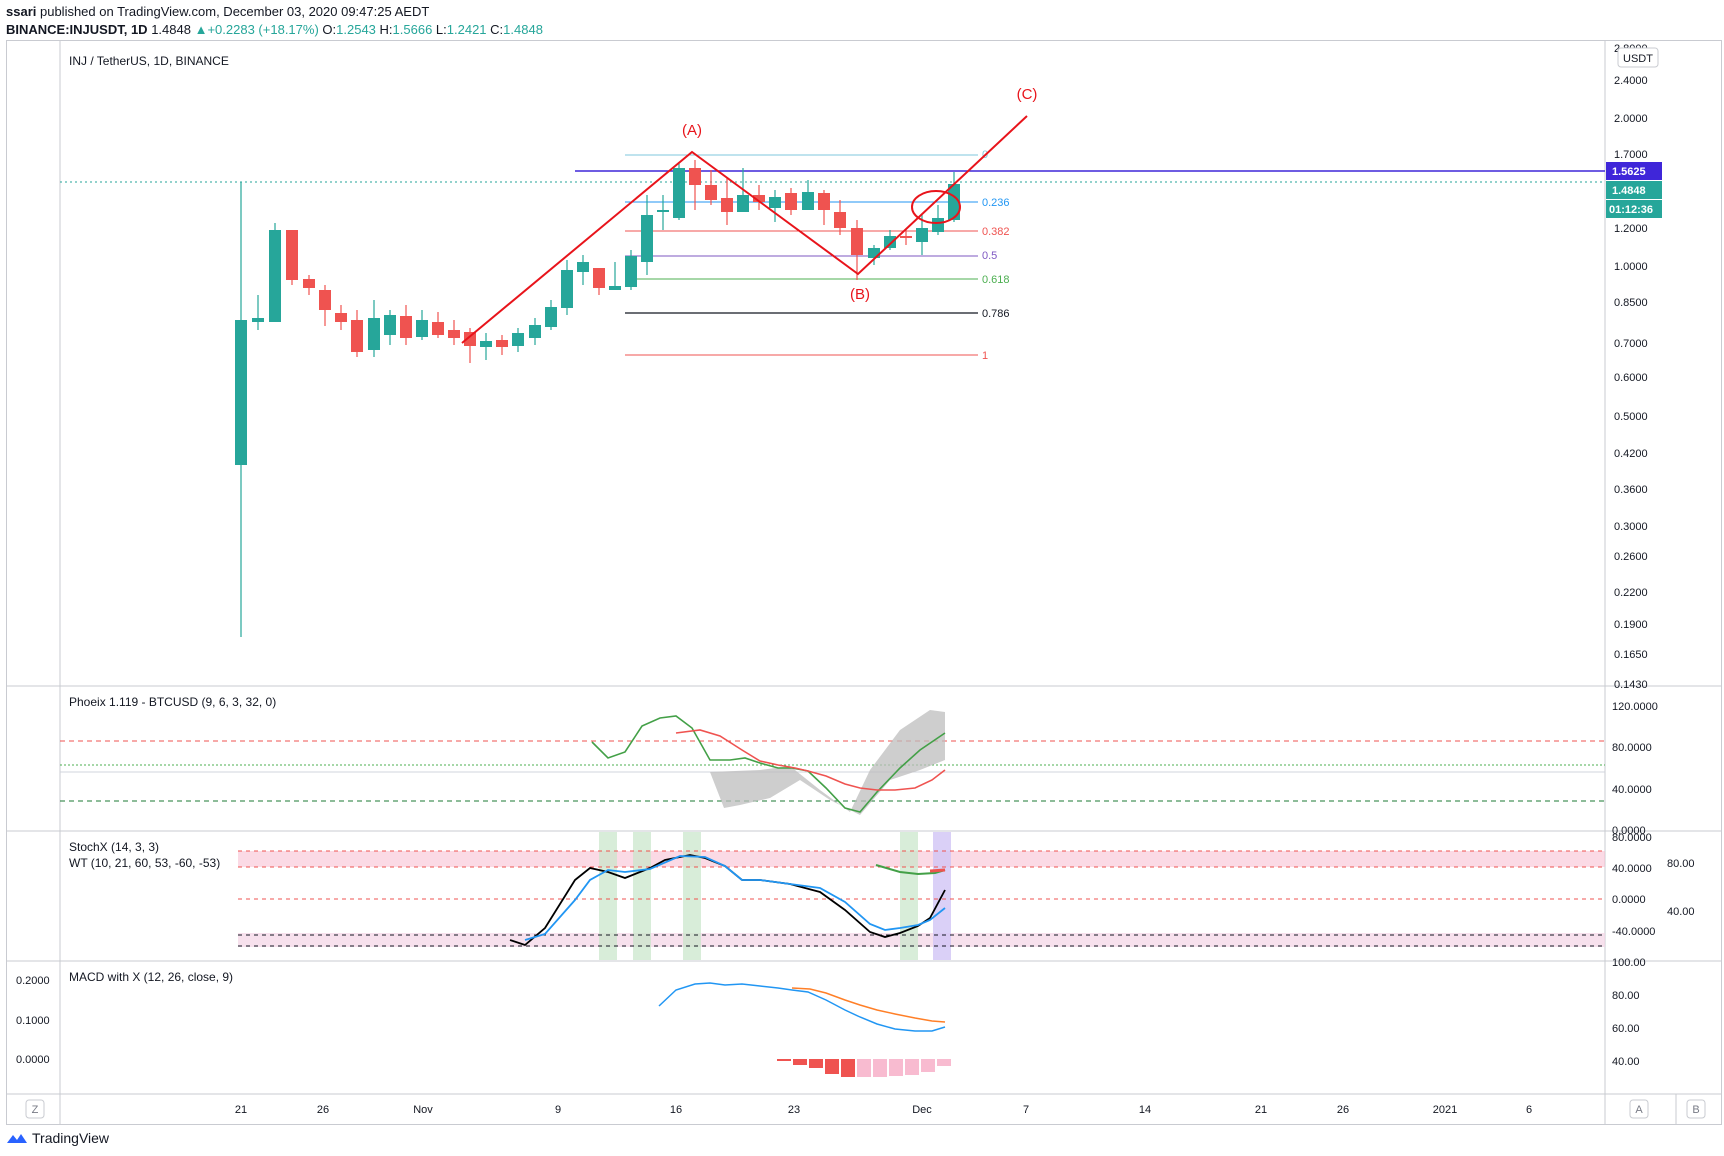 This screenshot has height=1156, width=1724. I want to click on currency-button, so click(1638, 57).